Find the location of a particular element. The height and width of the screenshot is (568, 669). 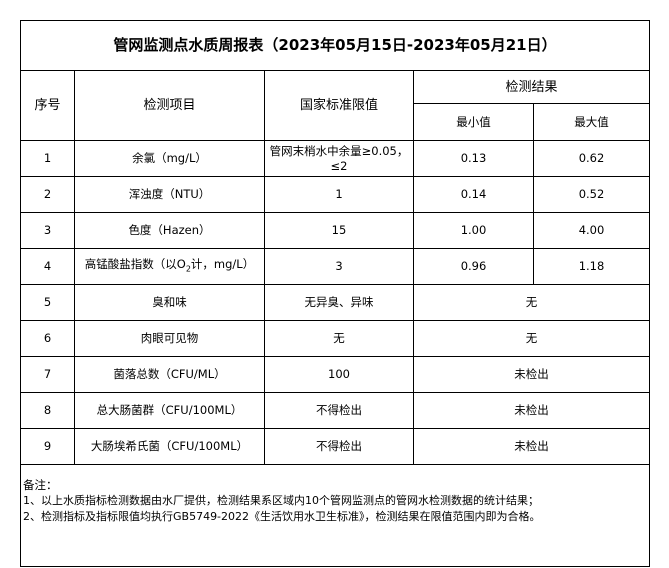

table-row: 7 菌落总数（CFU/ML） 100 未检出 is located at coordinates (335, 374).